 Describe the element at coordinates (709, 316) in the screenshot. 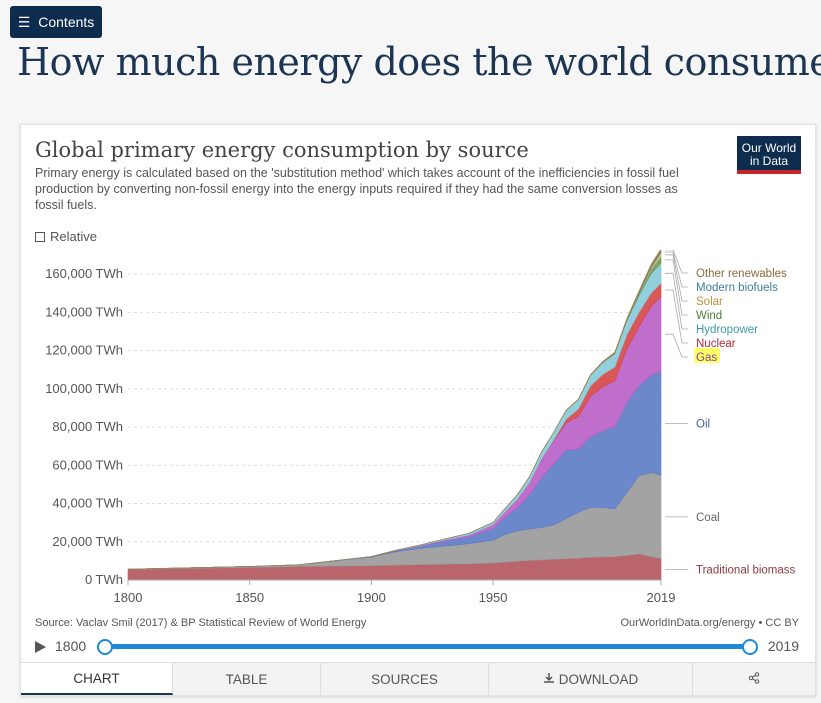

I see `legend-label-wind: Wind` at that location.